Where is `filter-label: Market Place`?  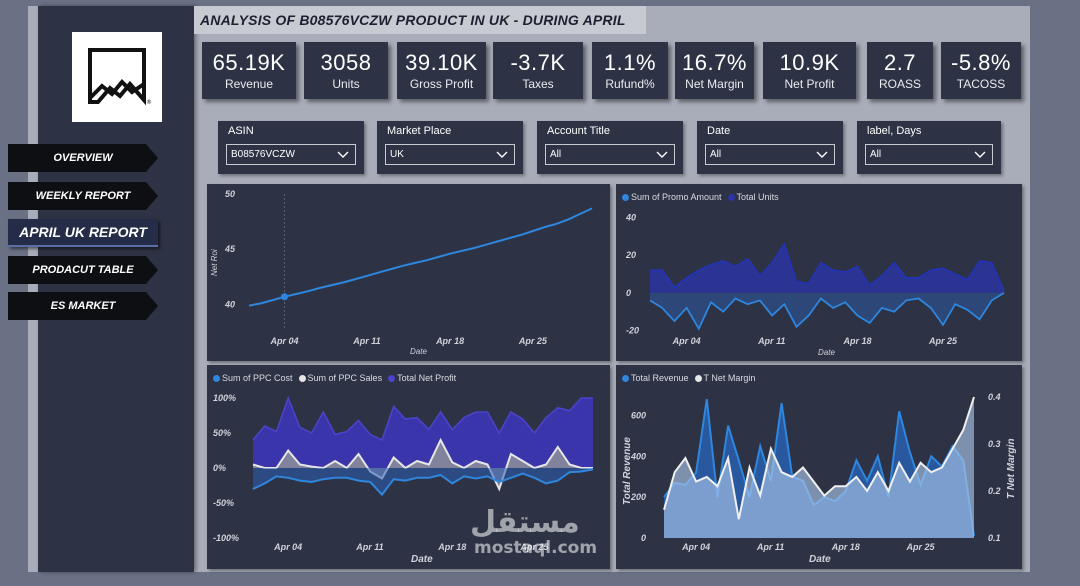
filter-label: Market Place is located at coordinates (419, 131).